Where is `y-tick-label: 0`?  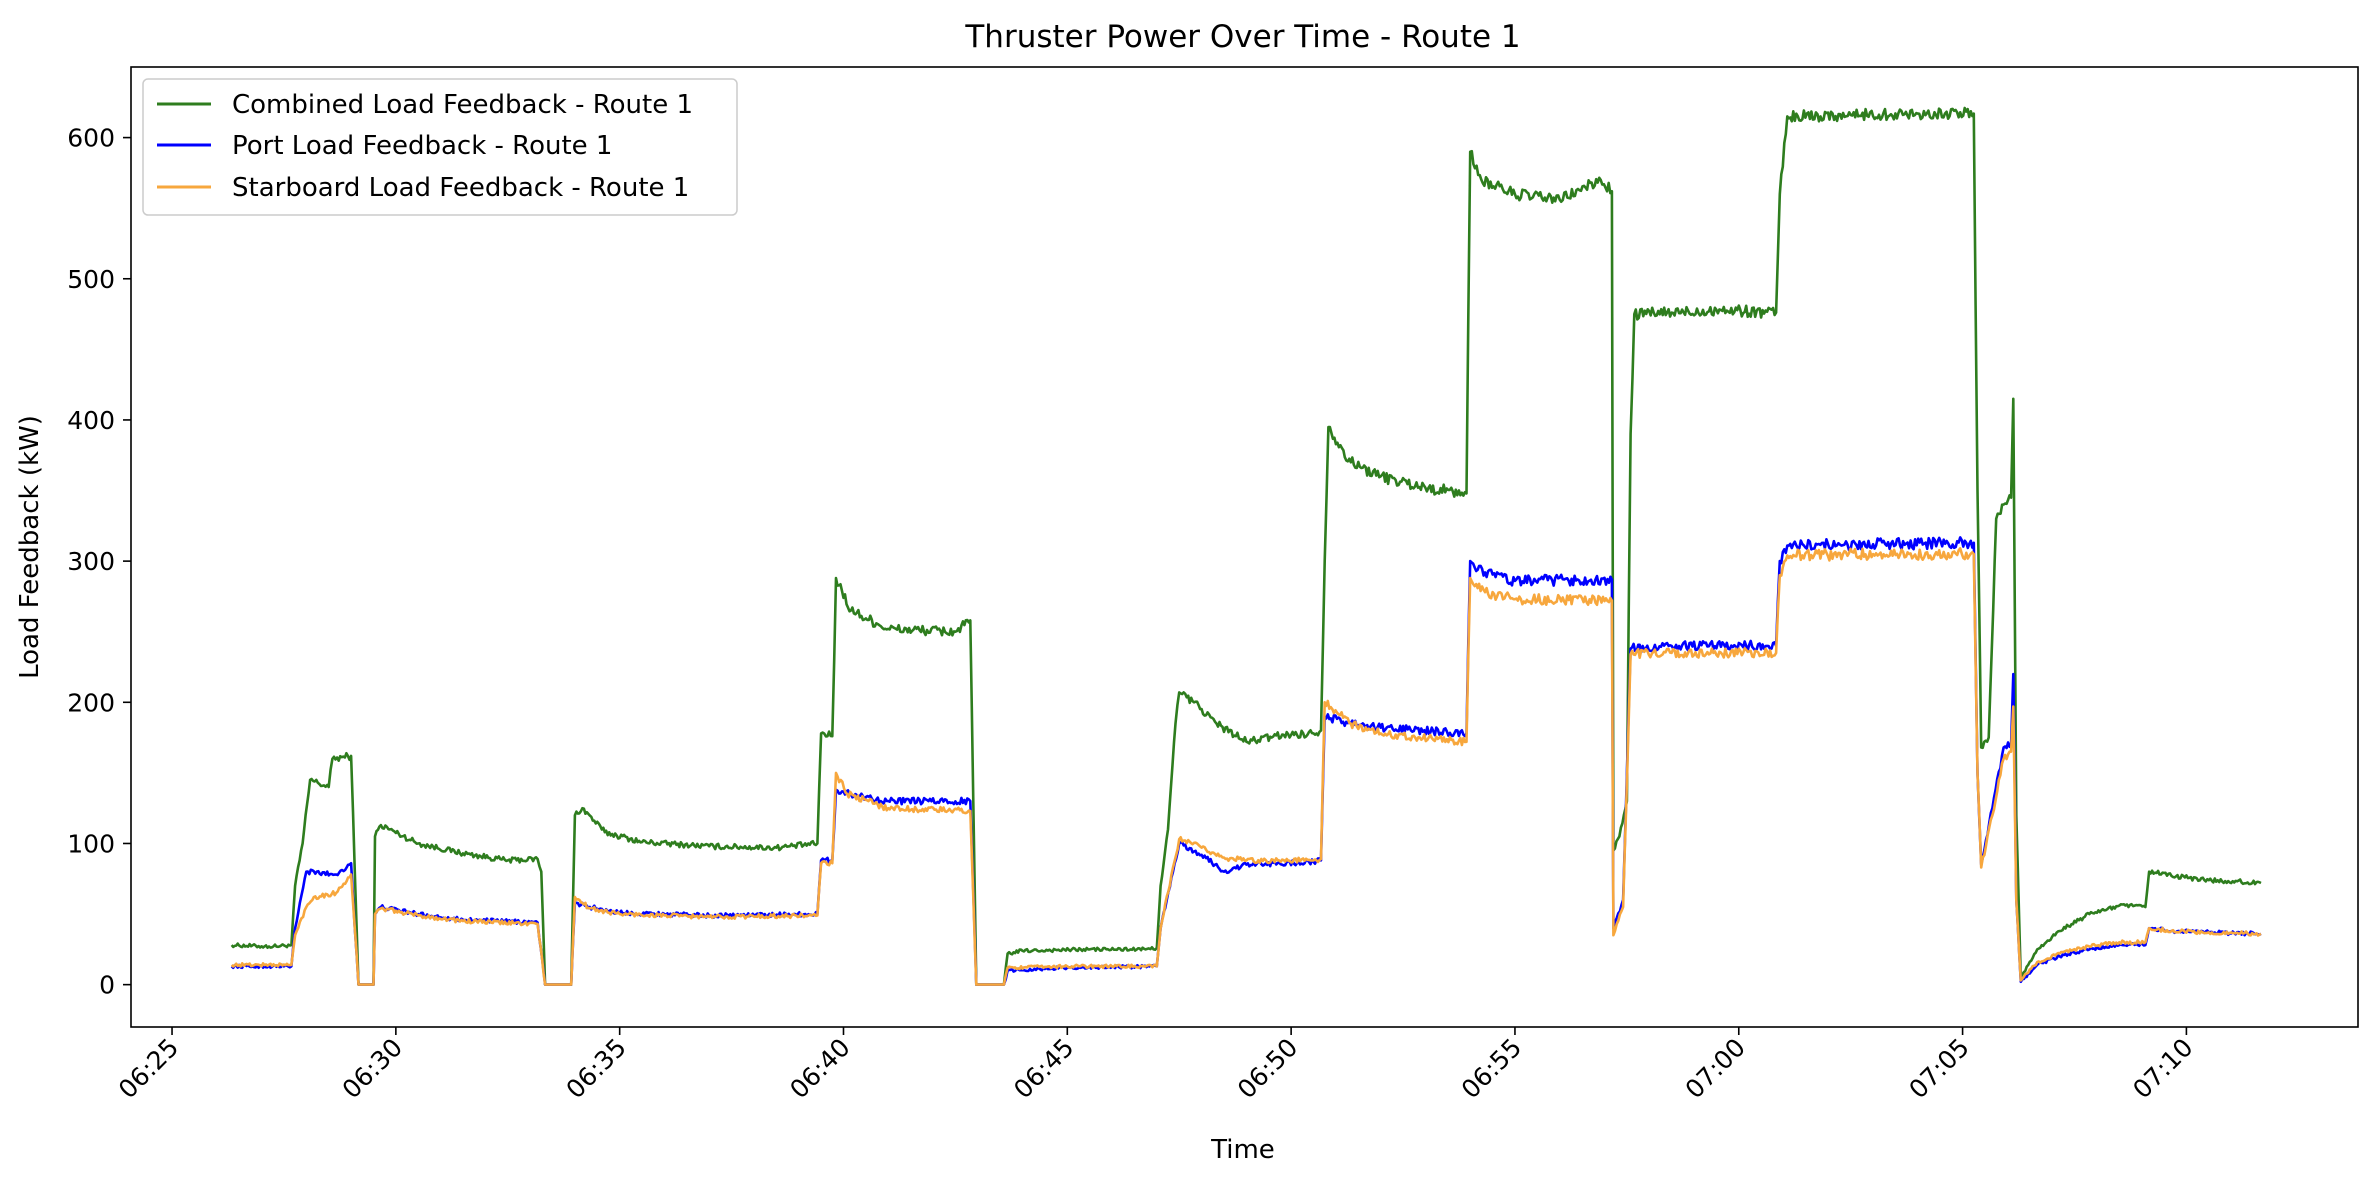 y-tick-label: 0 is located at coordinates (107, 985).